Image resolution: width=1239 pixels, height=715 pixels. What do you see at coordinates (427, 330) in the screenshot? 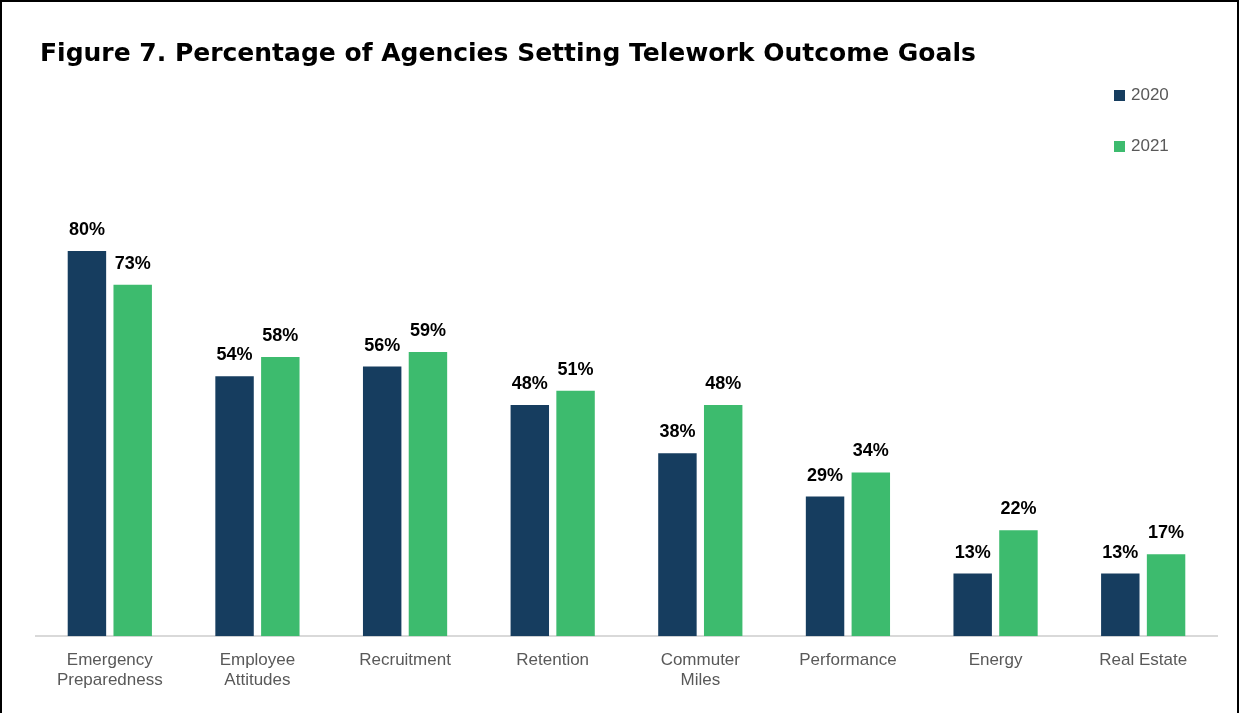
I see `data-label: 59%` at bounding box center [427, 330].